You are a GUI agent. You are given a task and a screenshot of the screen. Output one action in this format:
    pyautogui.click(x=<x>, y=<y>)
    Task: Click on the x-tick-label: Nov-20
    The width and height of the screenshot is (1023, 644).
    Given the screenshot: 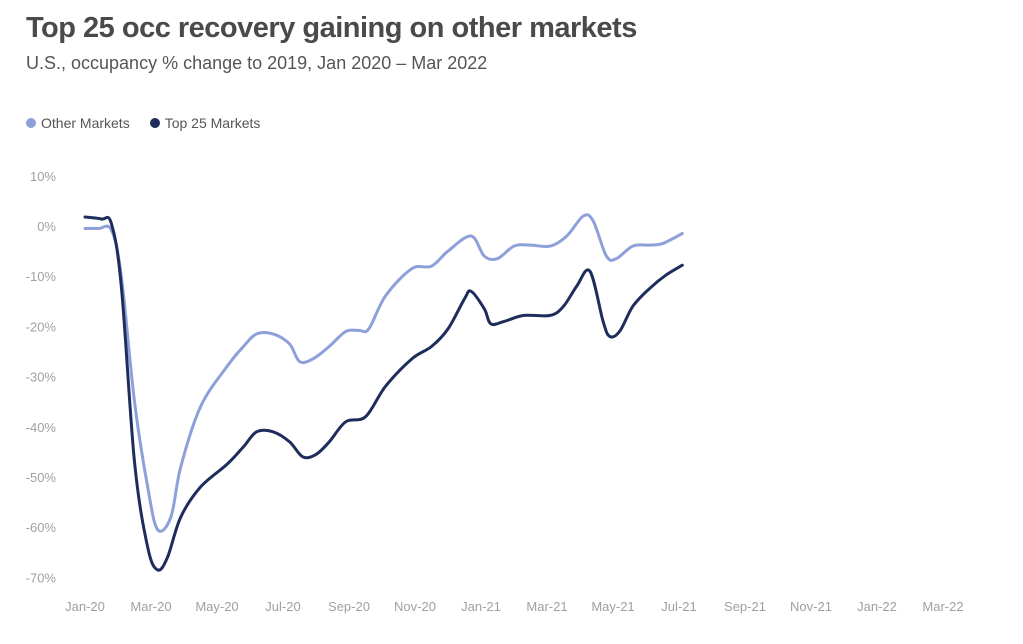 What is the action you would take?
    pyautogui.click(x=415, y=606)
    